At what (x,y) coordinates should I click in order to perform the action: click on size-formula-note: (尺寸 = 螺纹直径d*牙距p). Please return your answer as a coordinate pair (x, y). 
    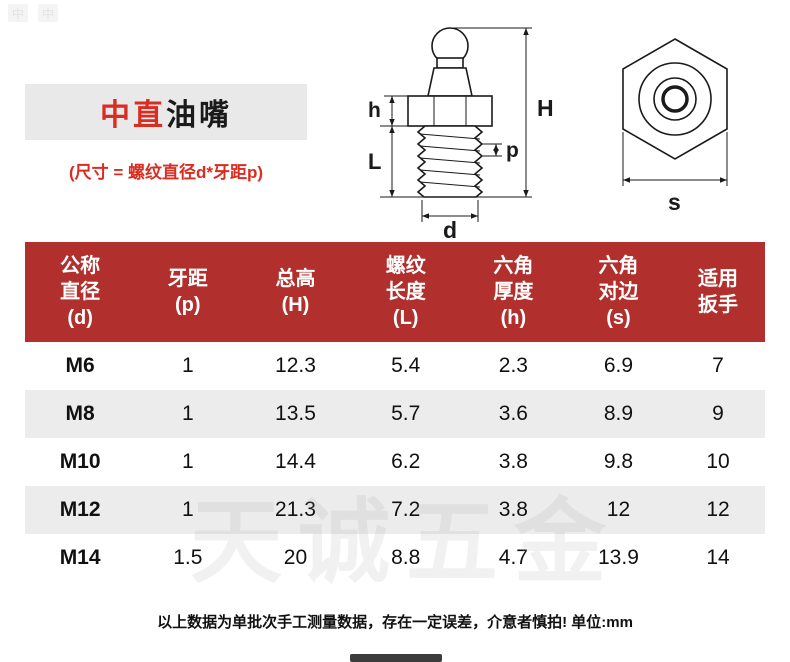
    Looking at the image, I should click on (166, 172).